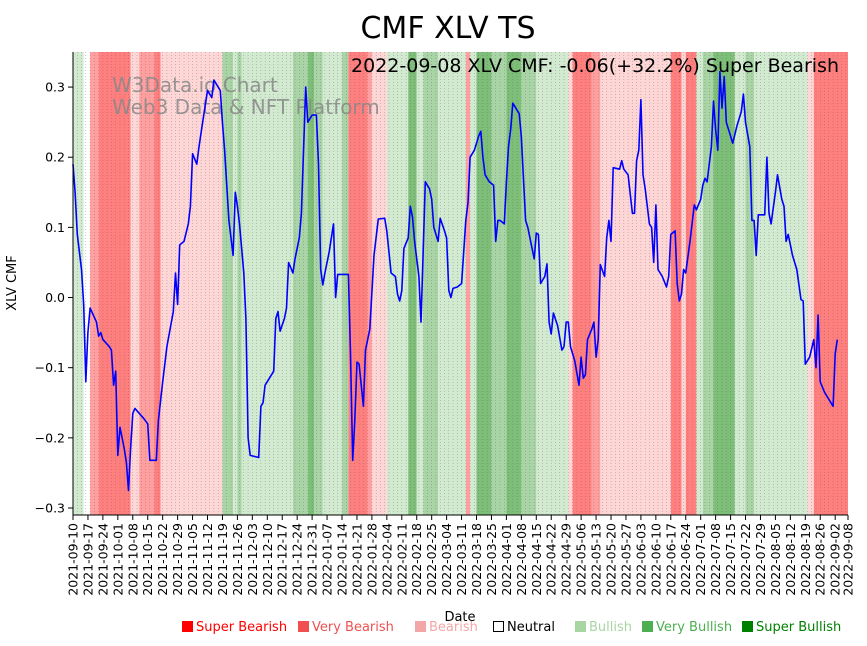 The image size is (867, 646). What do you see at coordinates (102, 559) in the screenshot?
I see `x-tick-label: 2021-09-24` at bounding box center [102, 559].